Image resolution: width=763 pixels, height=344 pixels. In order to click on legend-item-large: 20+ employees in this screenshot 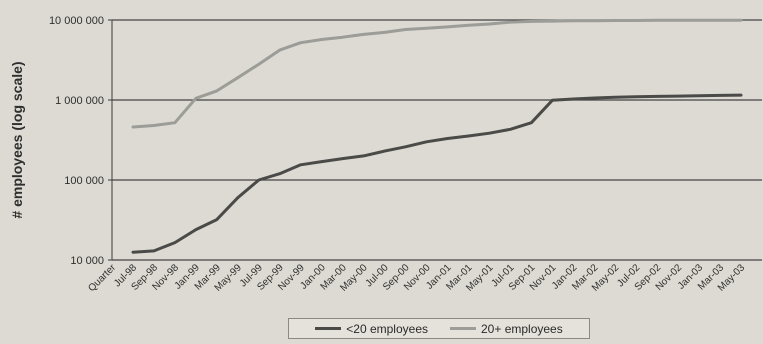, I will do `click(506, 329)`.